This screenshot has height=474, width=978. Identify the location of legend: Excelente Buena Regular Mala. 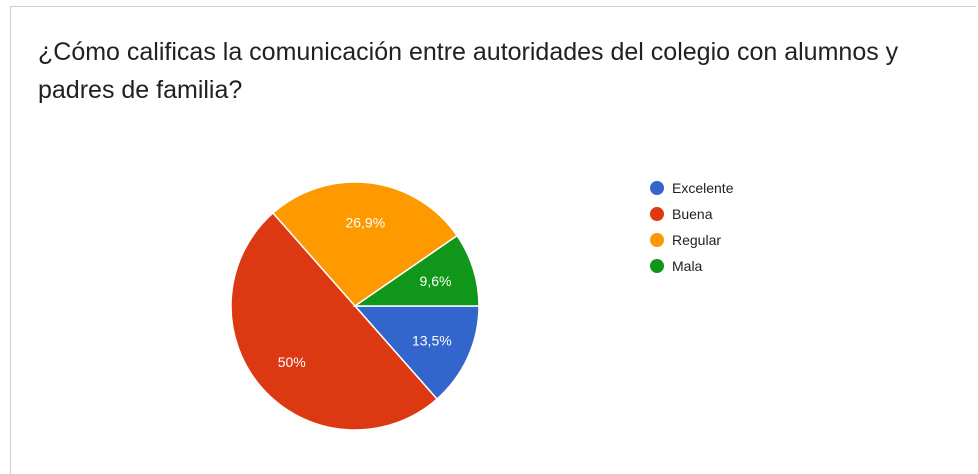
(692, 227).